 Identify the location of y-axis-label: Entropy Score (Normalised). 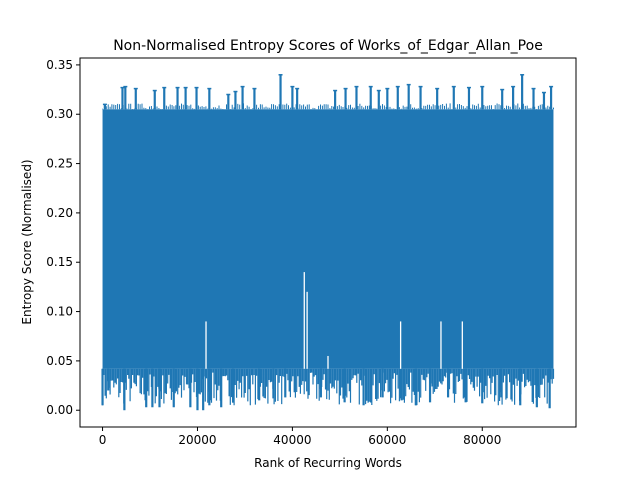
(27, 241).